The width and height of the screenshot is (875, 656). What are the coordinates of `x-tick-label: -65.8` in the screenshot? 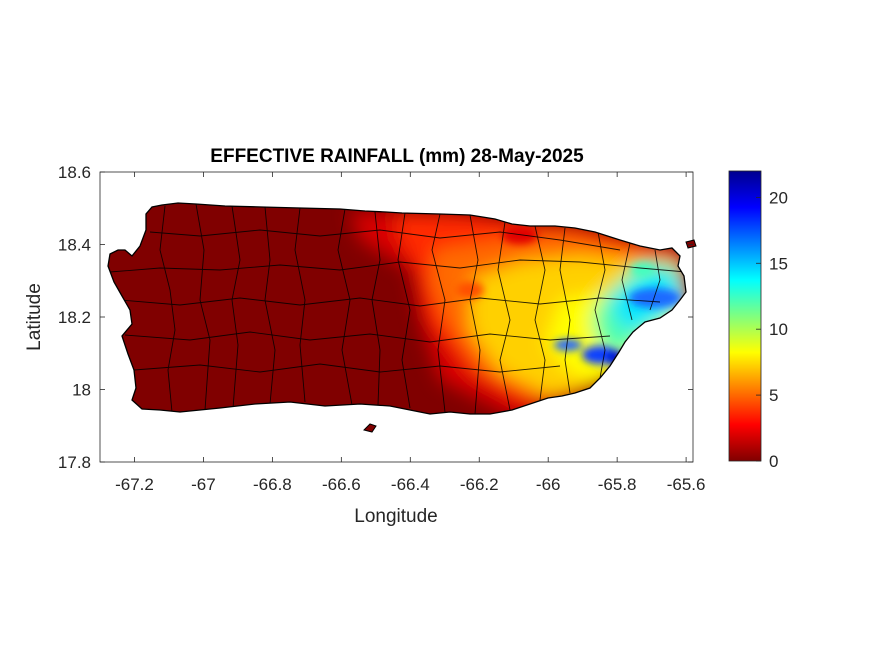 It's located at (617, 484).